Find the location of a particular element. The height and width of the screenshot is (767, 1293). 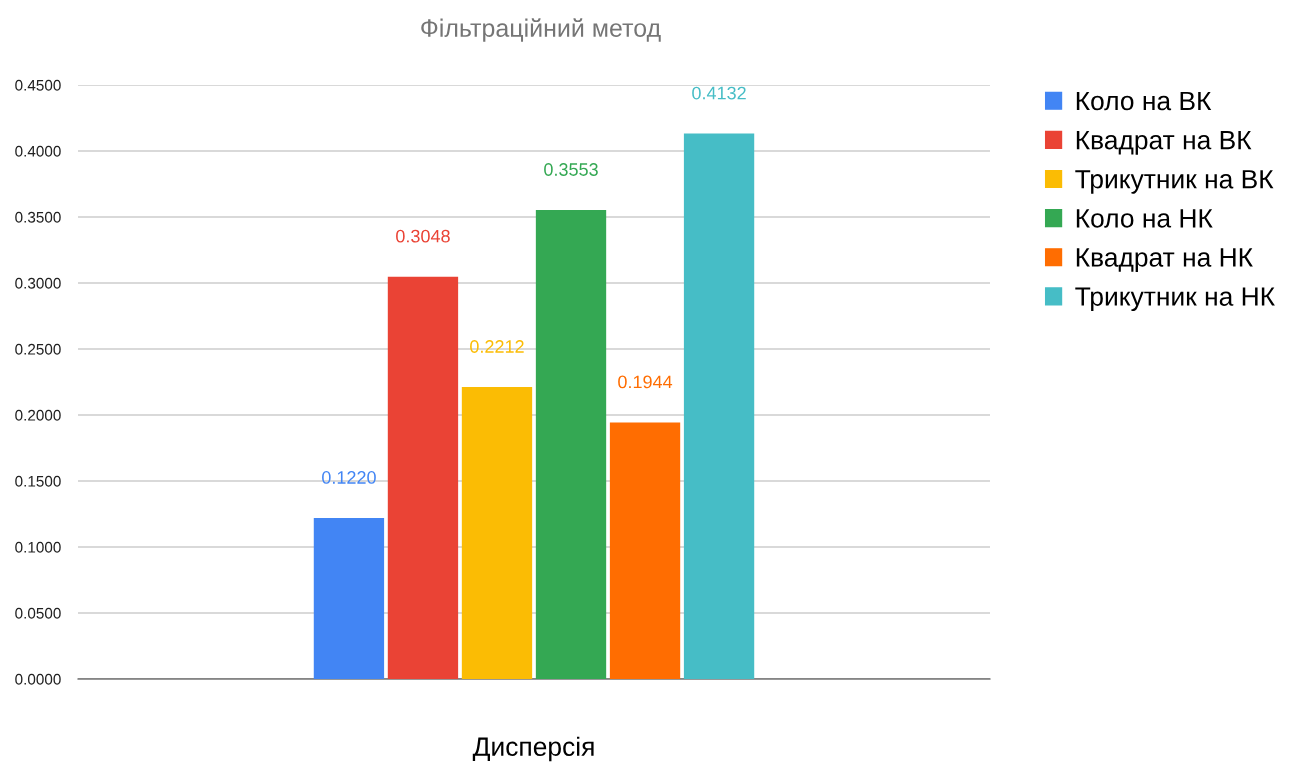

y-tick-label: 0.4000 is located at coordinates (38, 151).